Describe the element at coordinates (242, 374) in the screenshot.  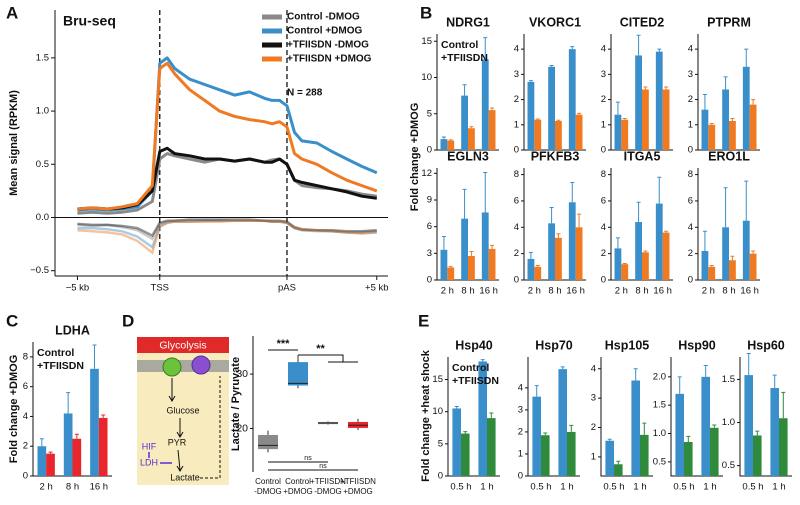
I see `y-tick-label: 30` at that location.